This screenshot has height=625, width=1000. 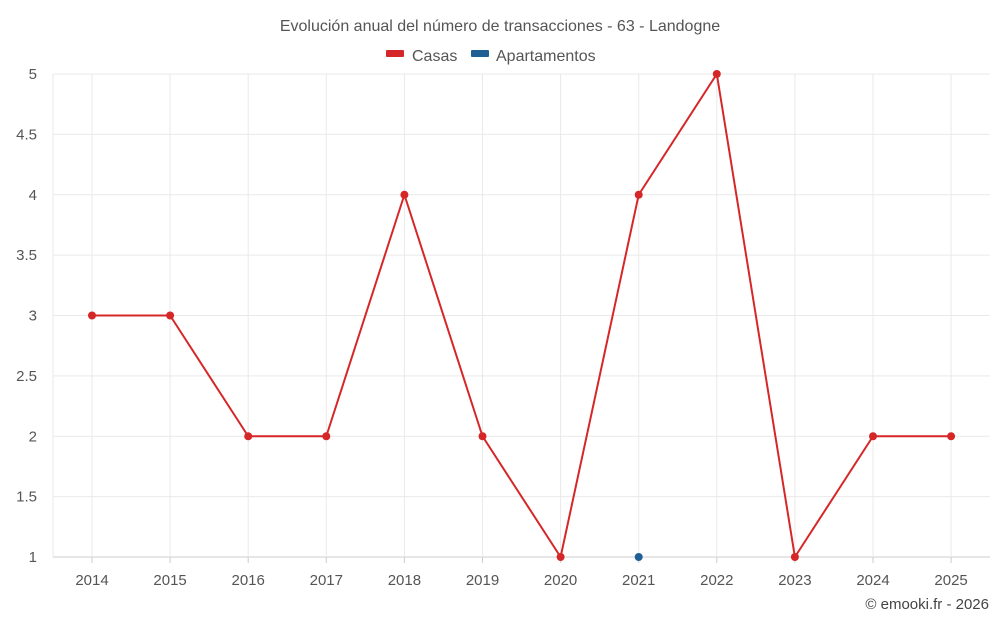 I want to click on series-apartamentos, so click(x=638, y=557).